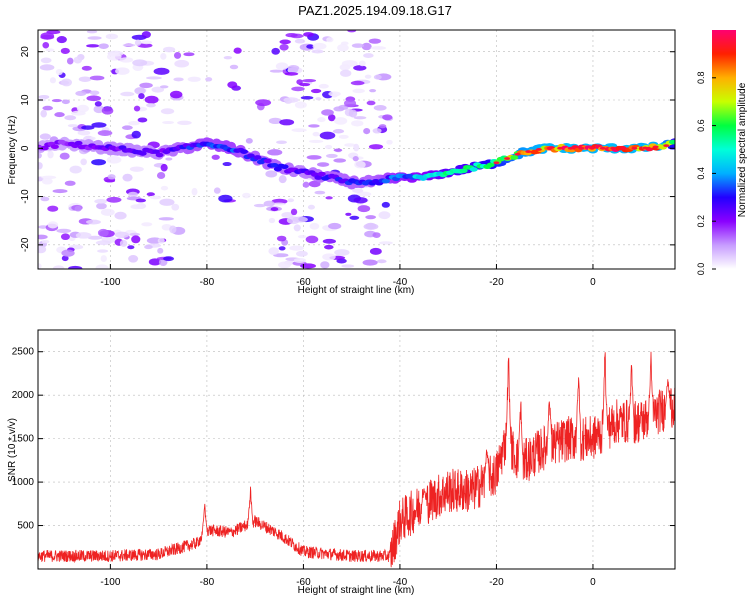 This screenshot has width=750, height=600. I want to click on x-tick-label: -20, so click(496, 582).